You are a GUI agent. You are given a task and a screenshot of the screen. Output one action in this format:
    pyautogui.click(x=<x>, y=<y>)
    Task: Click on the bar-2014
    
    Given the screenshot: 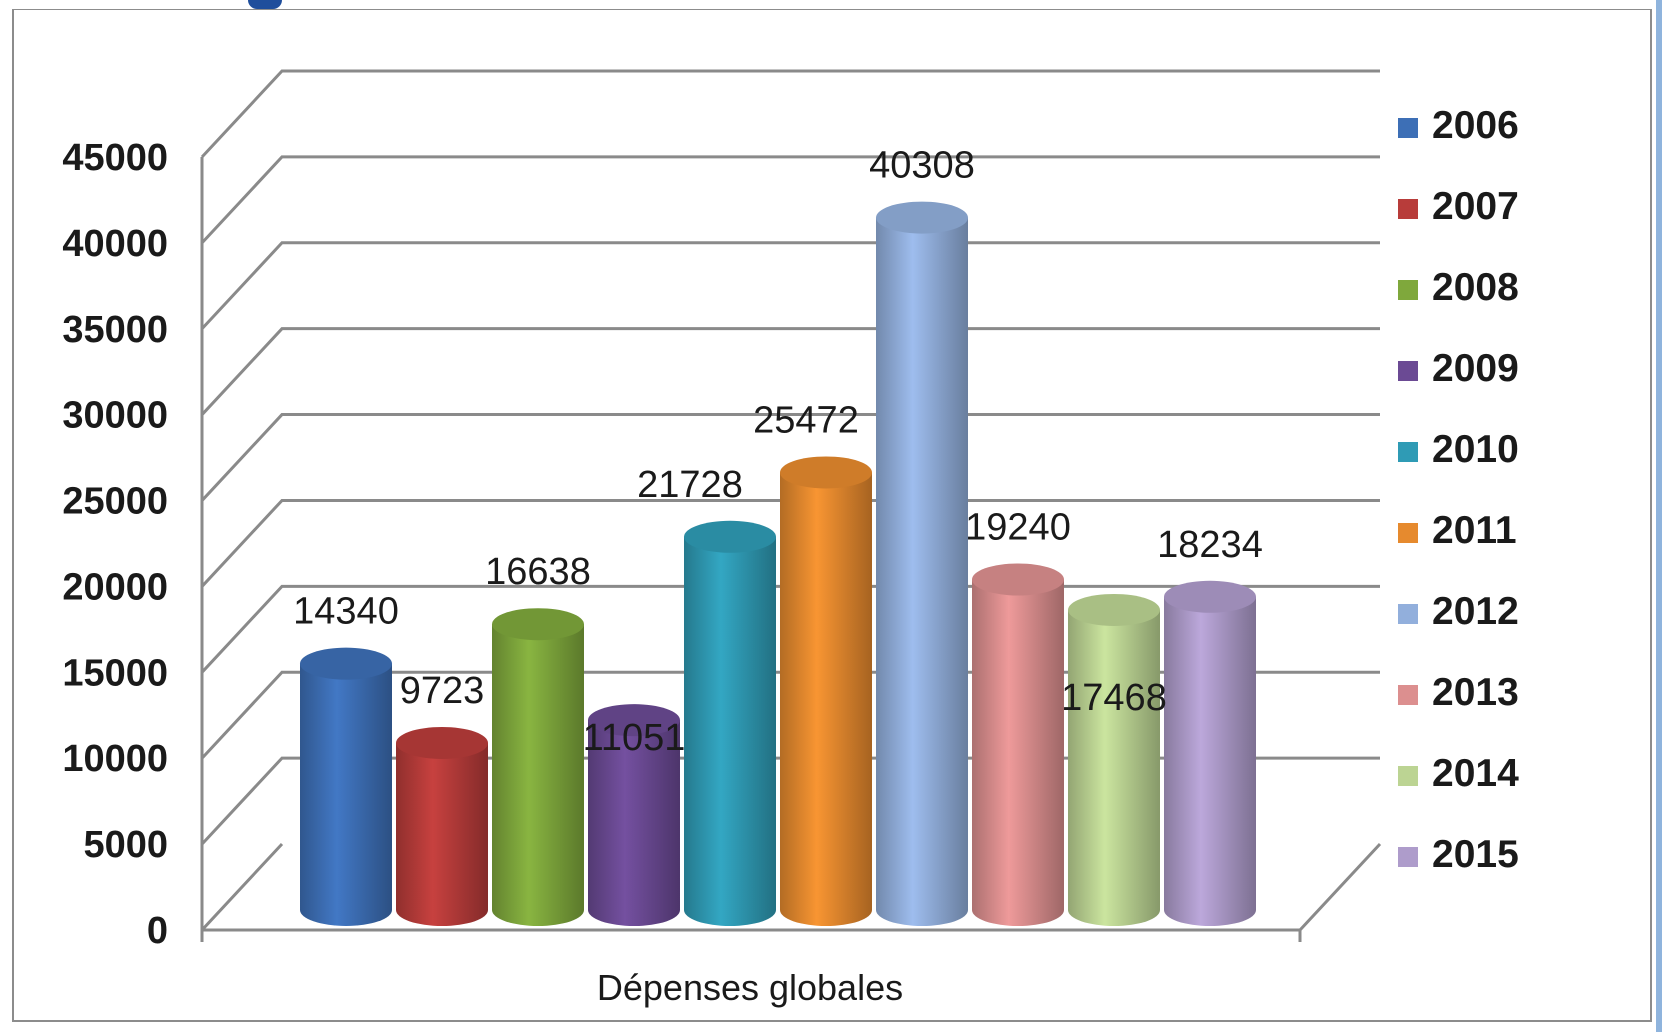 What is the action you would take?
    pyautogui.click(x=1114, y=759)
    